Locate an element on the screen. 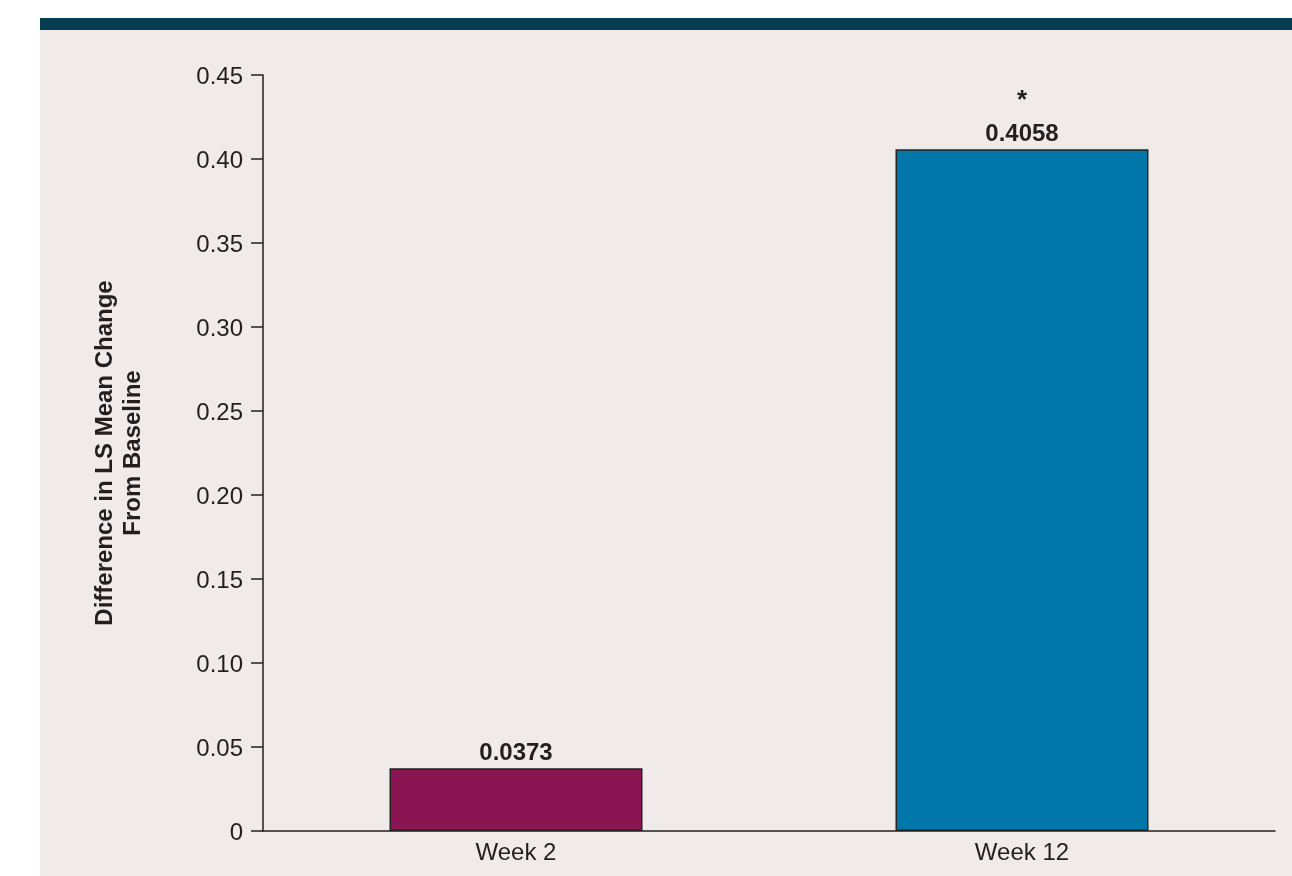  y-tick-label: 0.30 is located at coordinates (219, 327).